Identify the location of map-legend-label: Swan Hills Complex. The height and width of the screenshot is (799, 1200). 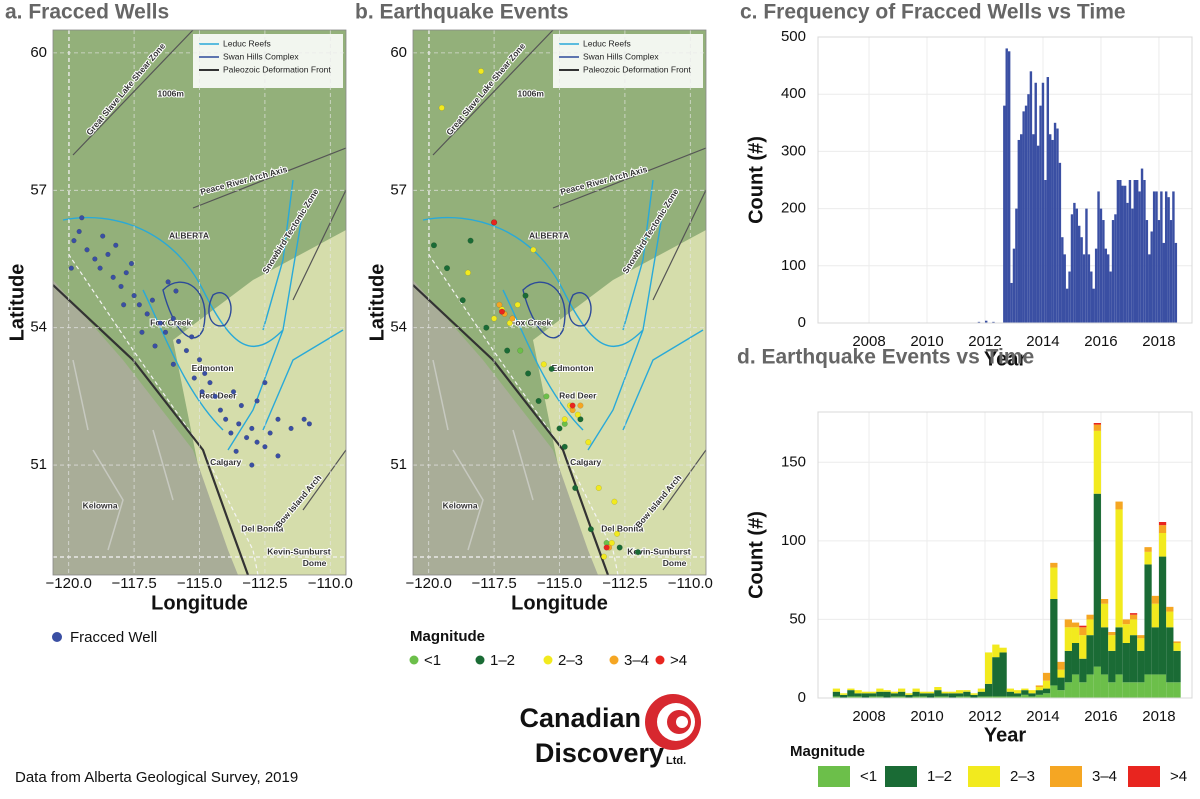
(621, 56).